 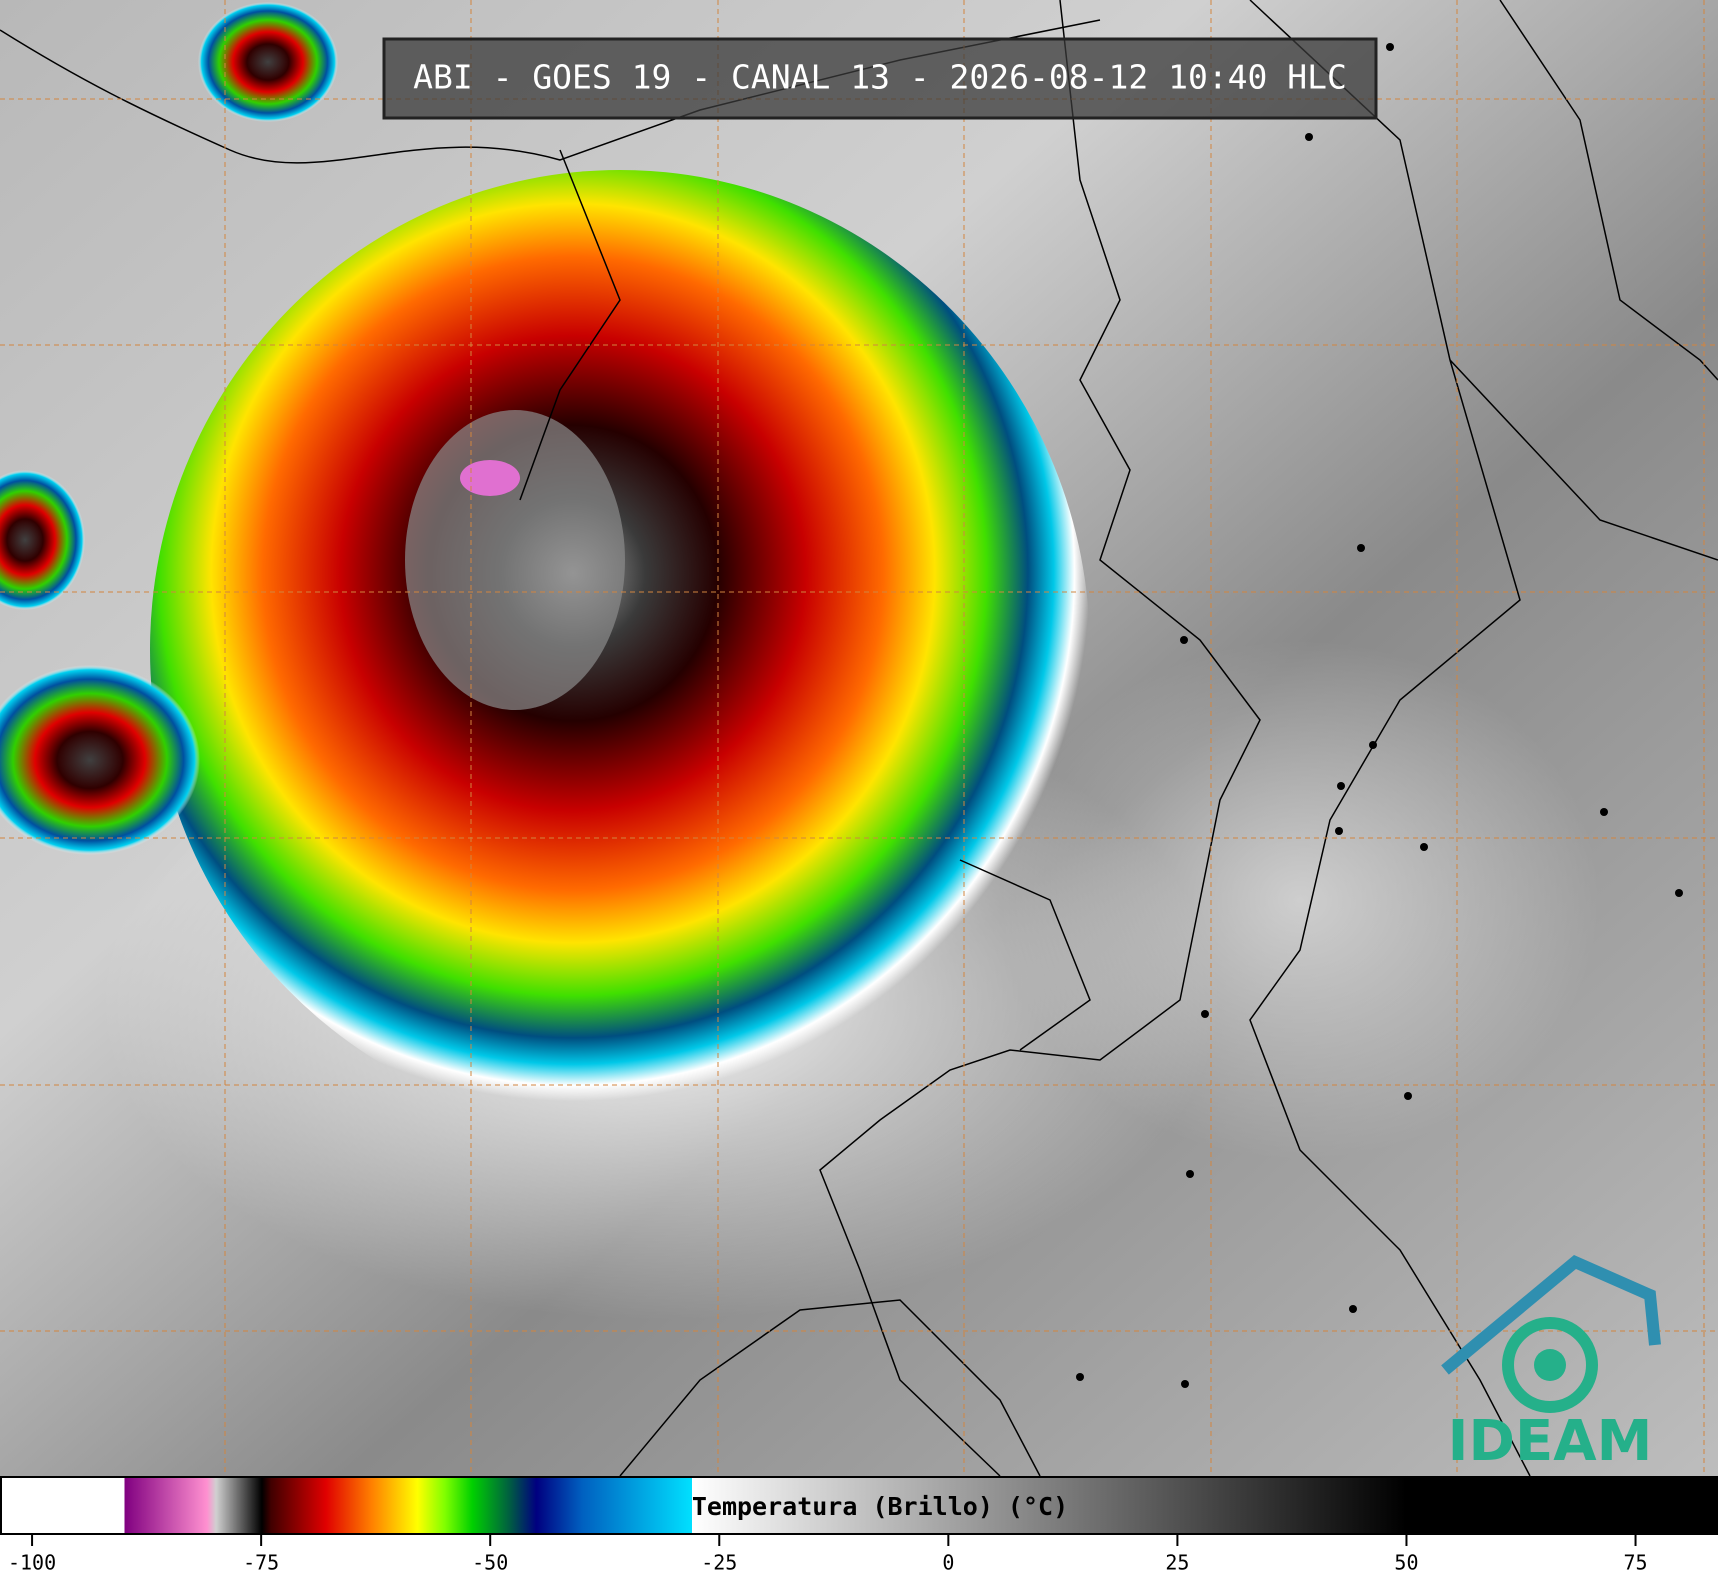 I want to click on logo: IDEAM, so click(x=1551, y=1364).